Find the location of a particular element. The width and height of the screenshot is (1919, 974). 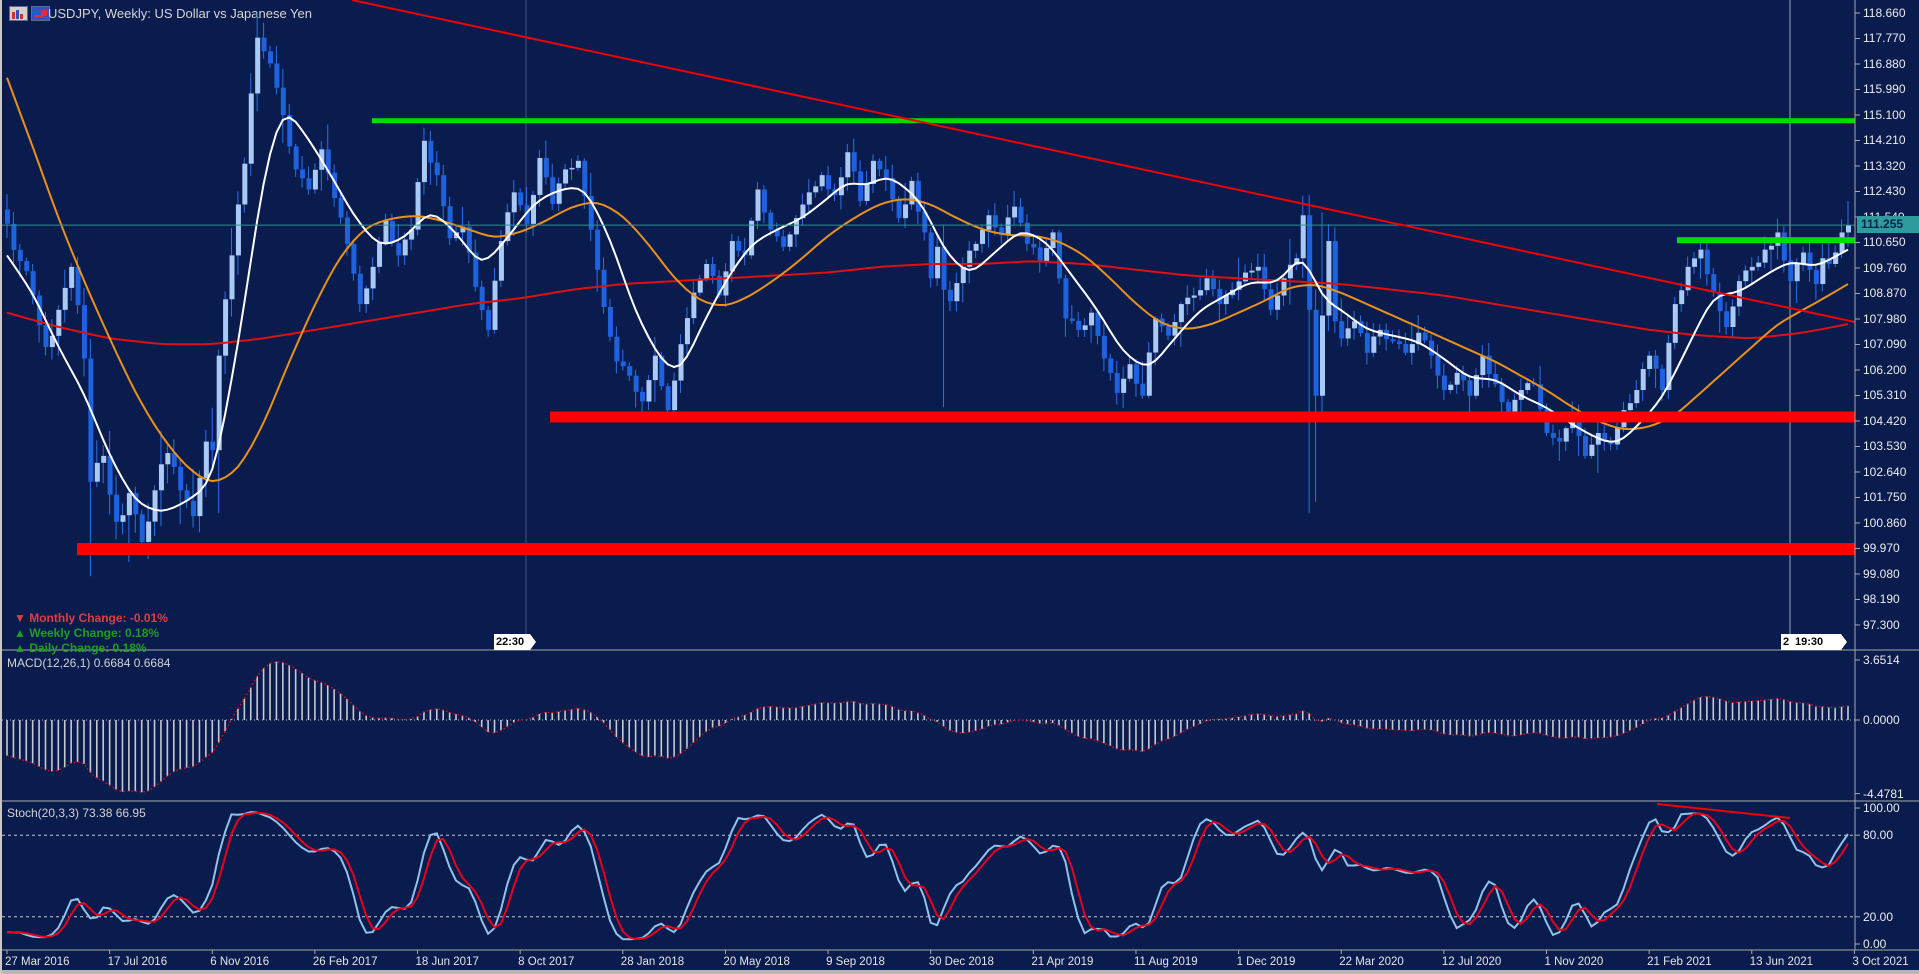

daily-change-label: ▲ Daily Change: 0.18% is located at coordinates (80, 648).